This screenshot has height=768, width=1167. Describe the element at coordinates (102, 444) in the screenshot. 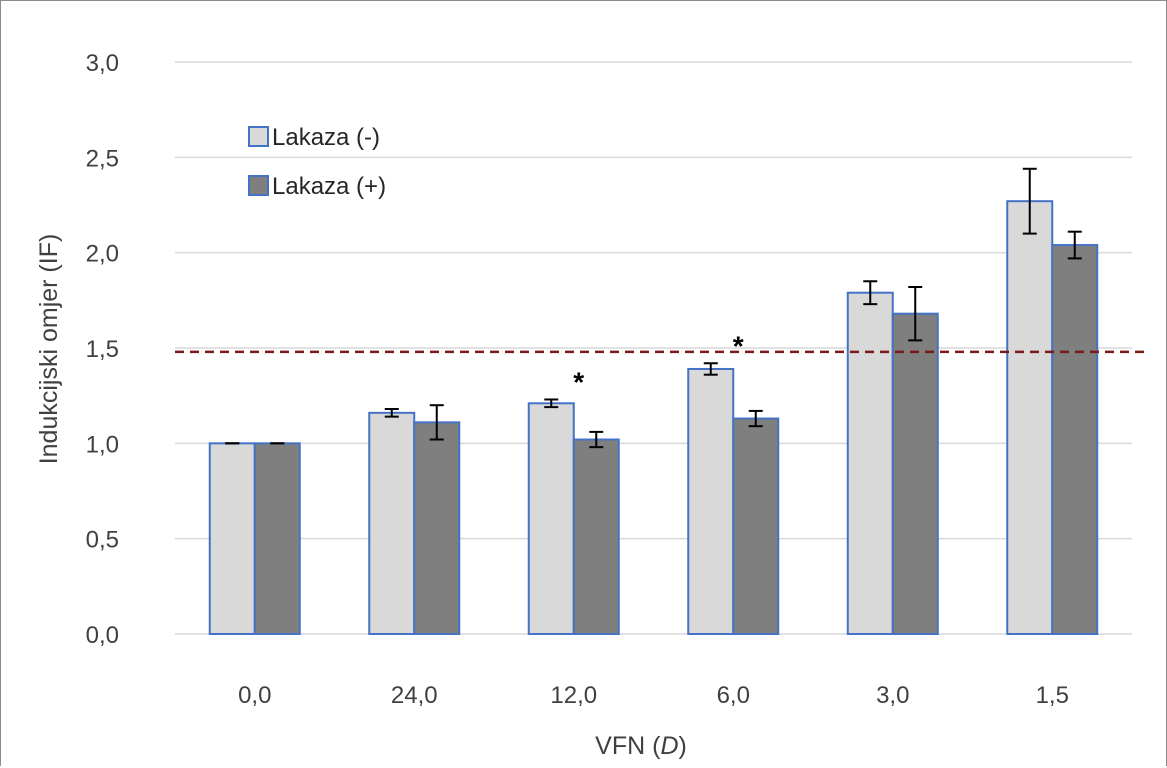

I see `y-tick-label: 1,0` at that location.